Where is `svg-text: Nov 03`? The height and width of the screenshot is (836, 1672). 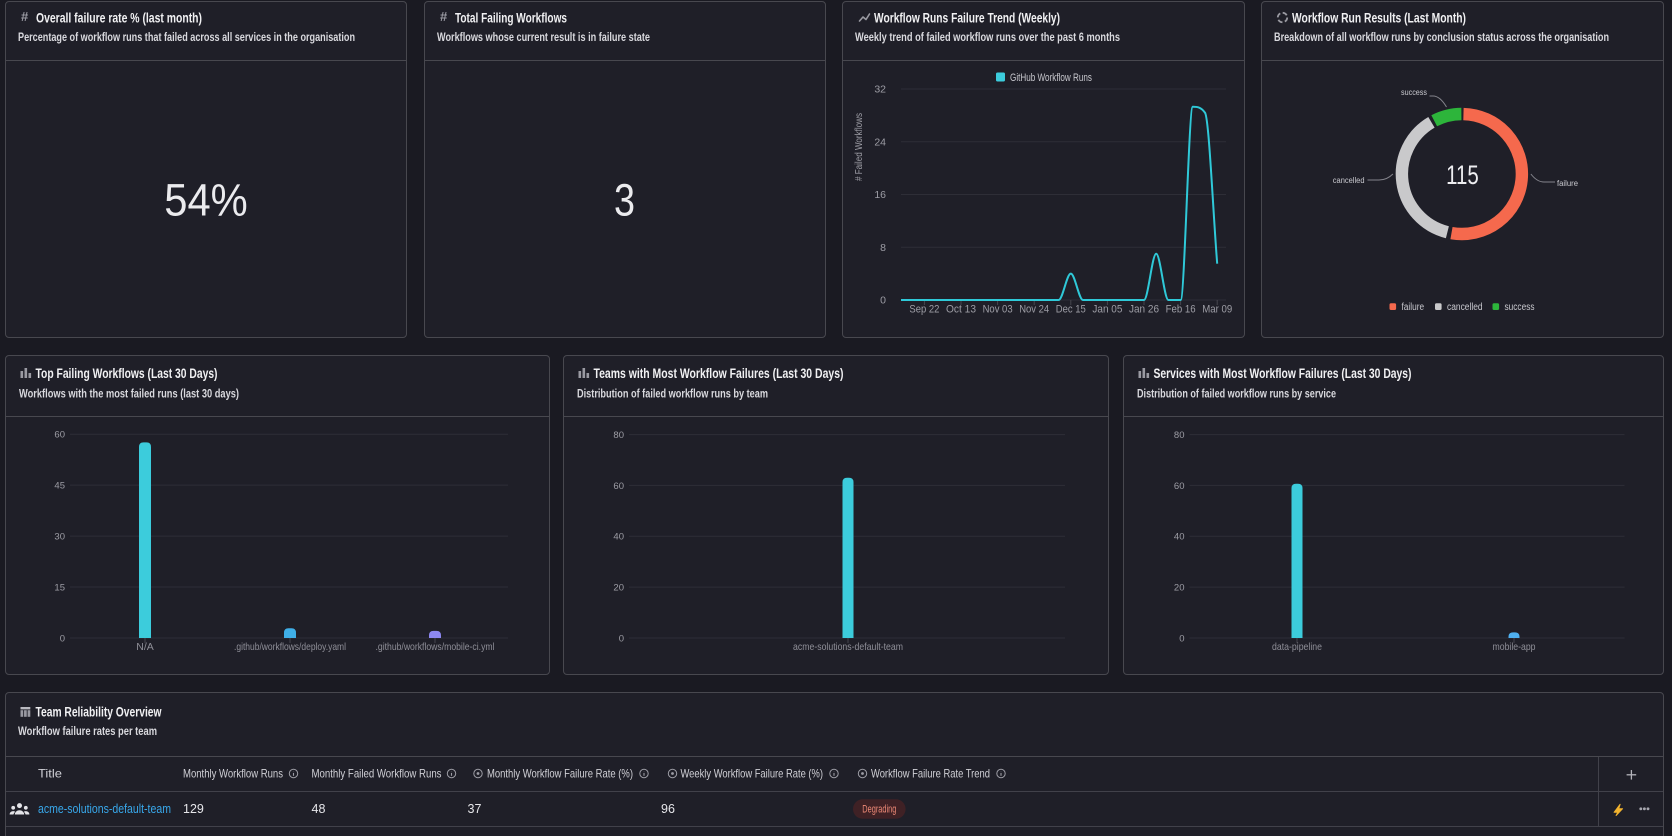
svg-text: Nov 03 is located at coordinates (998, 310).